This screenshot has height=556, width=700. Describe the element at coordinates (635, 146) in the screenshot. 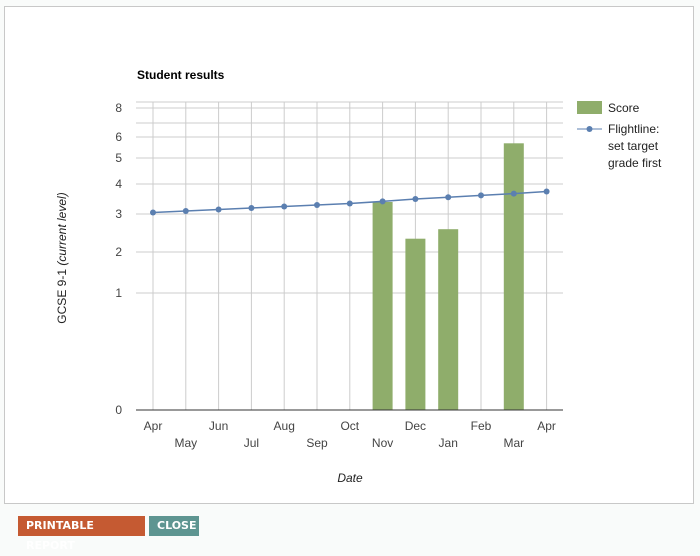

I see `legend-flightline-label: Flightline: set target grade first` at that location.